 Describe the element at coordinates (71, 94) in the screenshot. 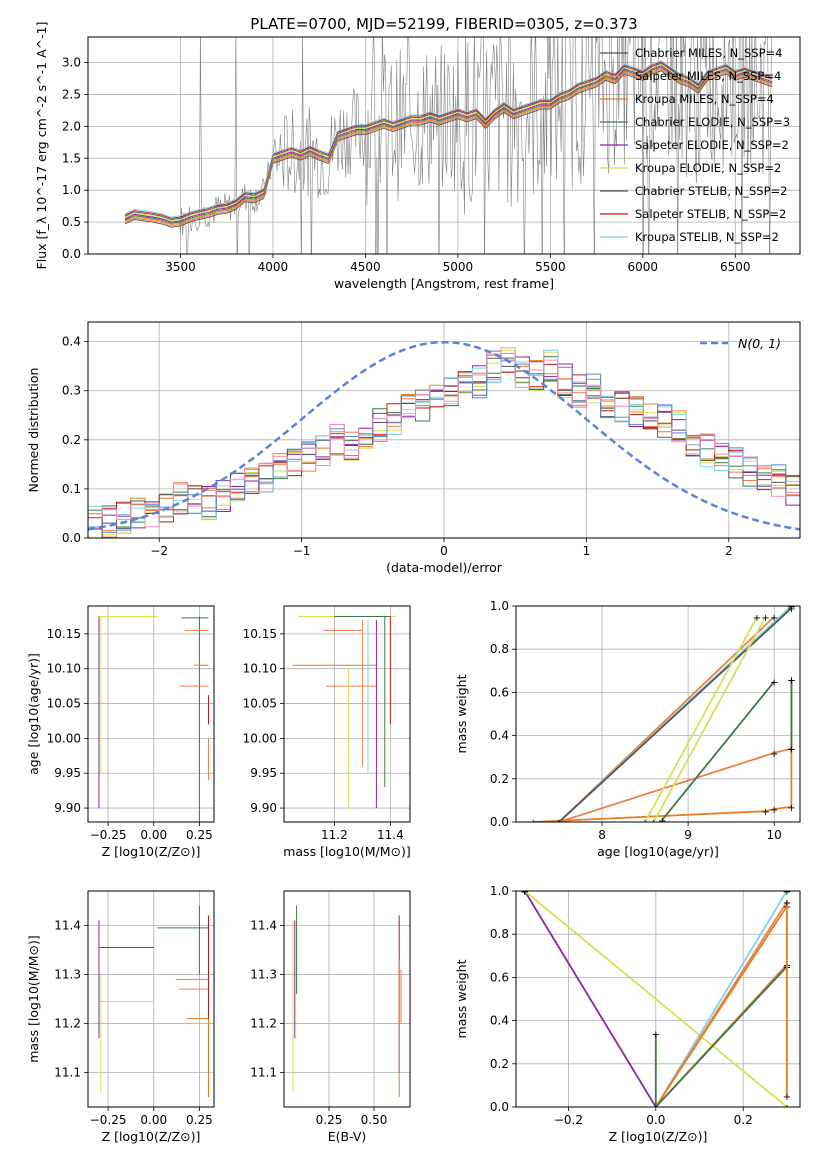

I see `y-tick-label: 2.5` at that location.